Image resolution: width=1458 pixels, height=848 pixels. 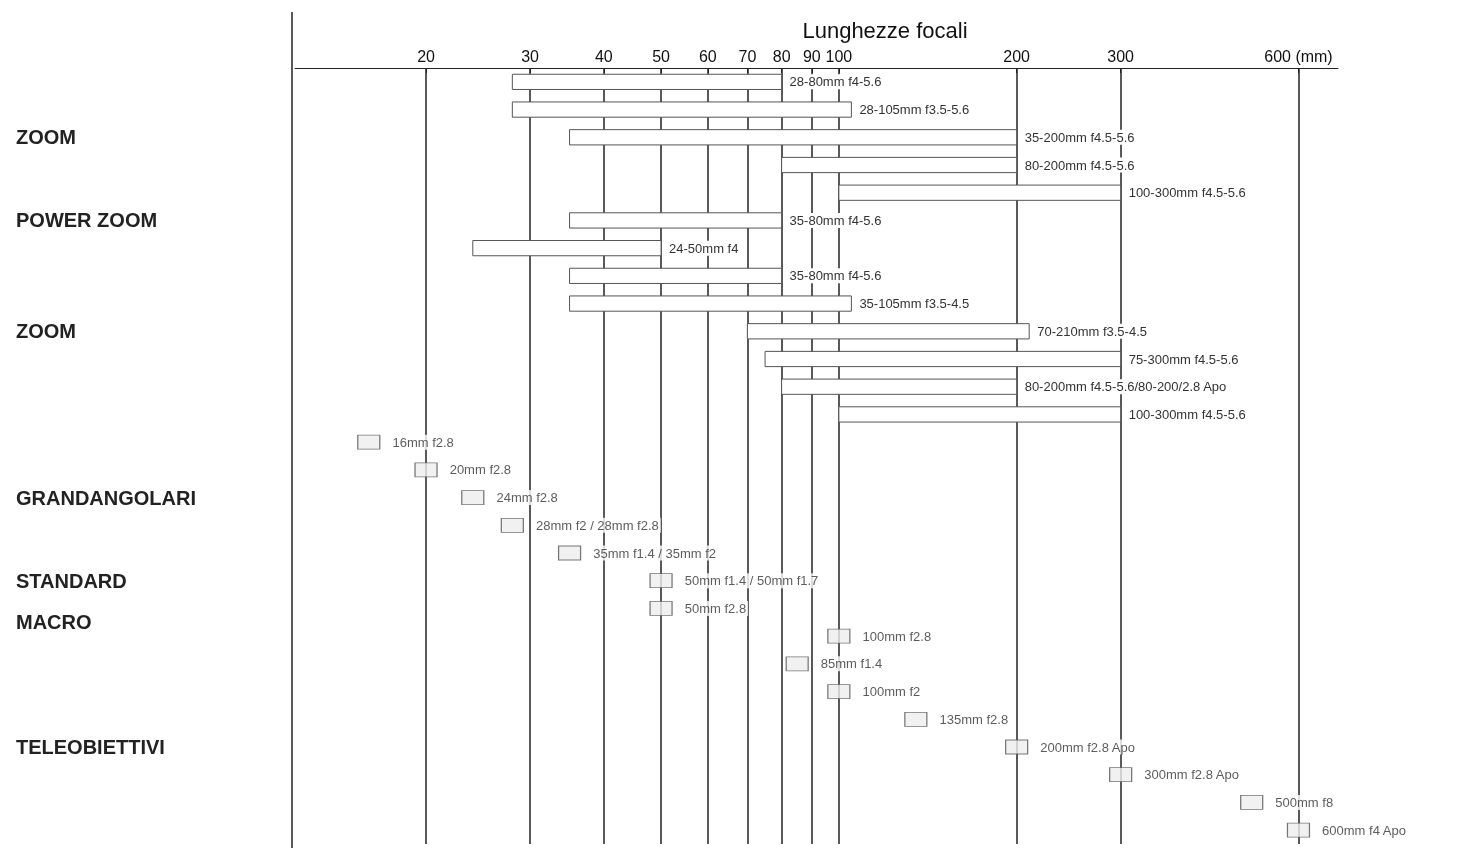 I want to click on x-tick-label: 20, so click(x=426, y=56).